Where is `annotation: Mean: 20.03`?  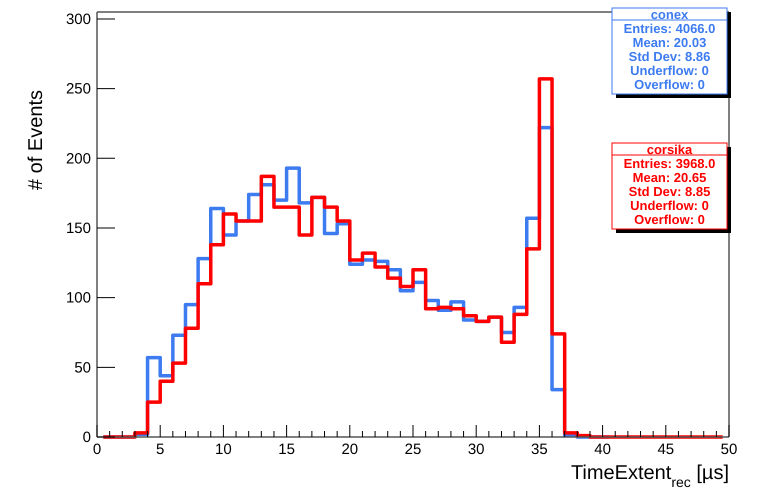
annotation: Mean: 20.03 is located at coordinates (669, 42).